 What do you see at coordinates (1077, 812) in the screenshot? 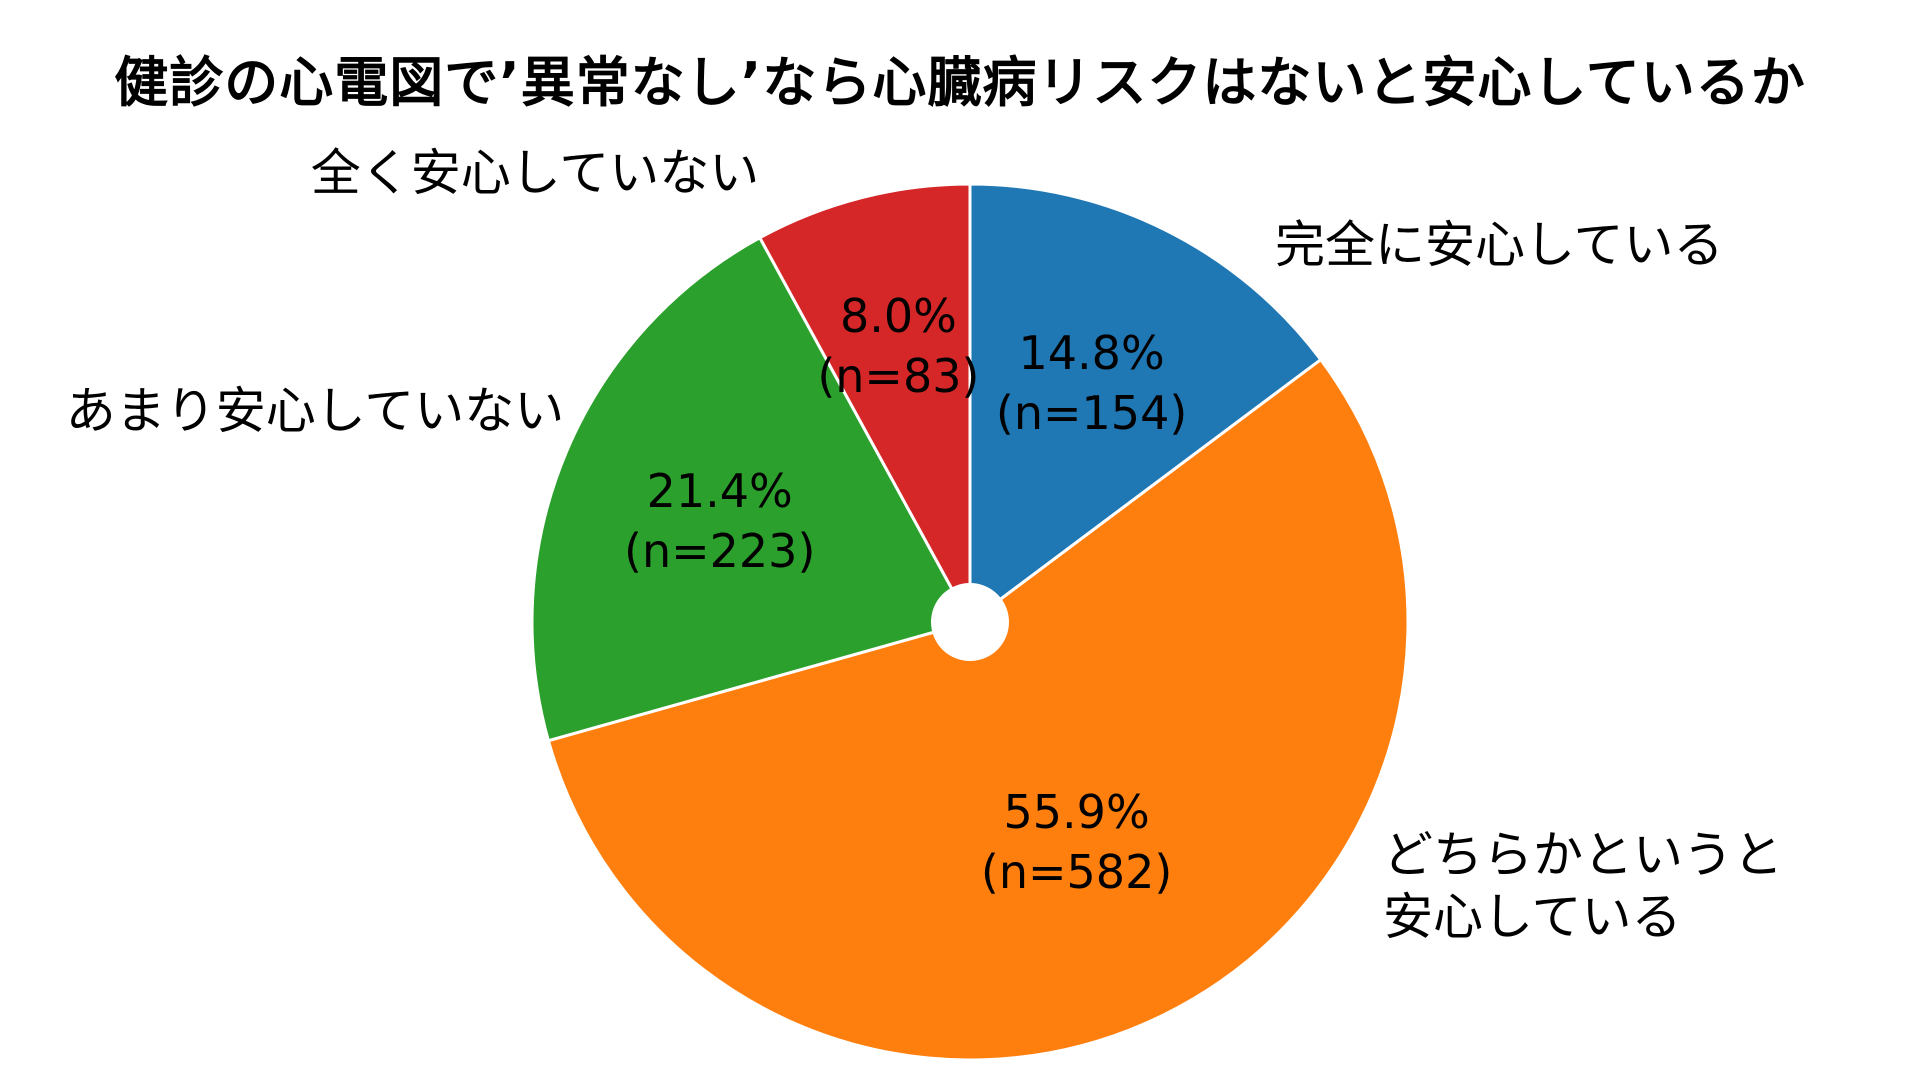
I see `slice-percent-label: 55.9%` at bounding box center [1077, 812].